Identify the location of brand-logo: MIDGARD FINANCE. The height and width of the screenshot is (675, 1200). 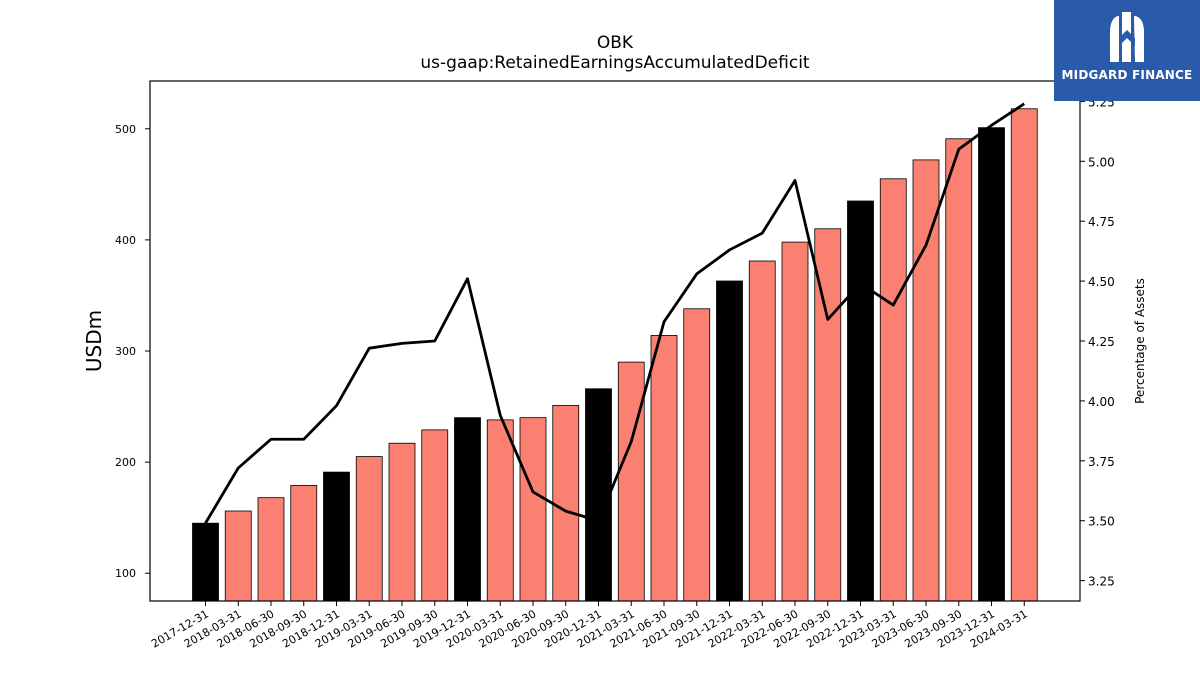
(1127, 50).